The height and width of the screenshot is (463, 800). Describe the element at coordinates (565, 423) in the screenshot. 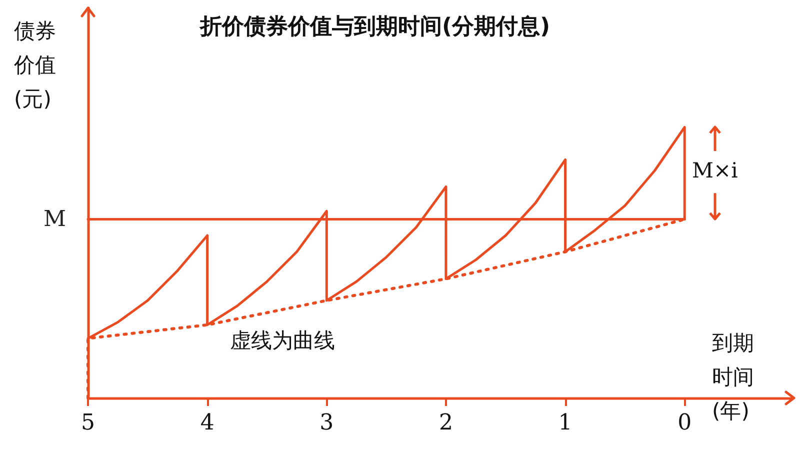

I see `x-tick-label: 1` at that location.